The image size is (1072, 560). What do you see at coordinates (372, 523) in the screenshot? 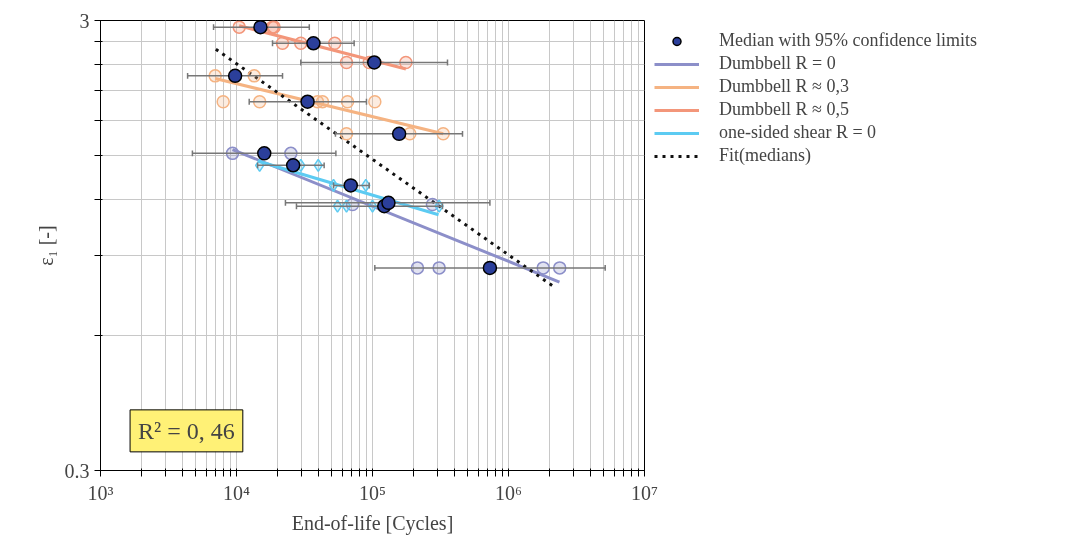
I see `x-axis-title: End-of-life [Cycles]` at bounding box center [372, 523].